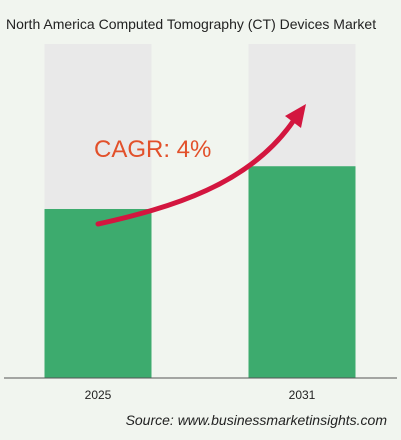 The width and height of the screenshot is (401, 440). Describe the element at coordinates (256, 420) in the screenshot. I see `source-note: Source: www.businessmarketinsights.com` at that location.